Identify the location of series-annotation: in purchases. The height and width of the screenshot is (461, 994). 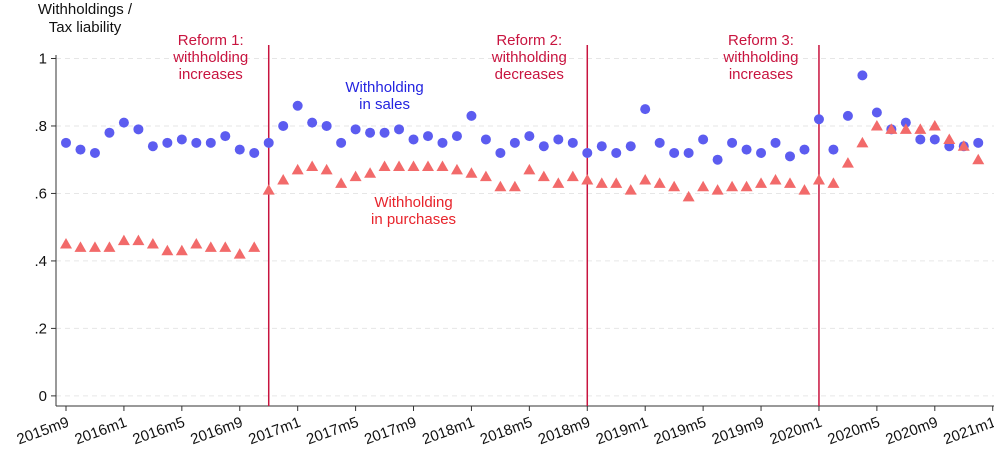
(413, 219).